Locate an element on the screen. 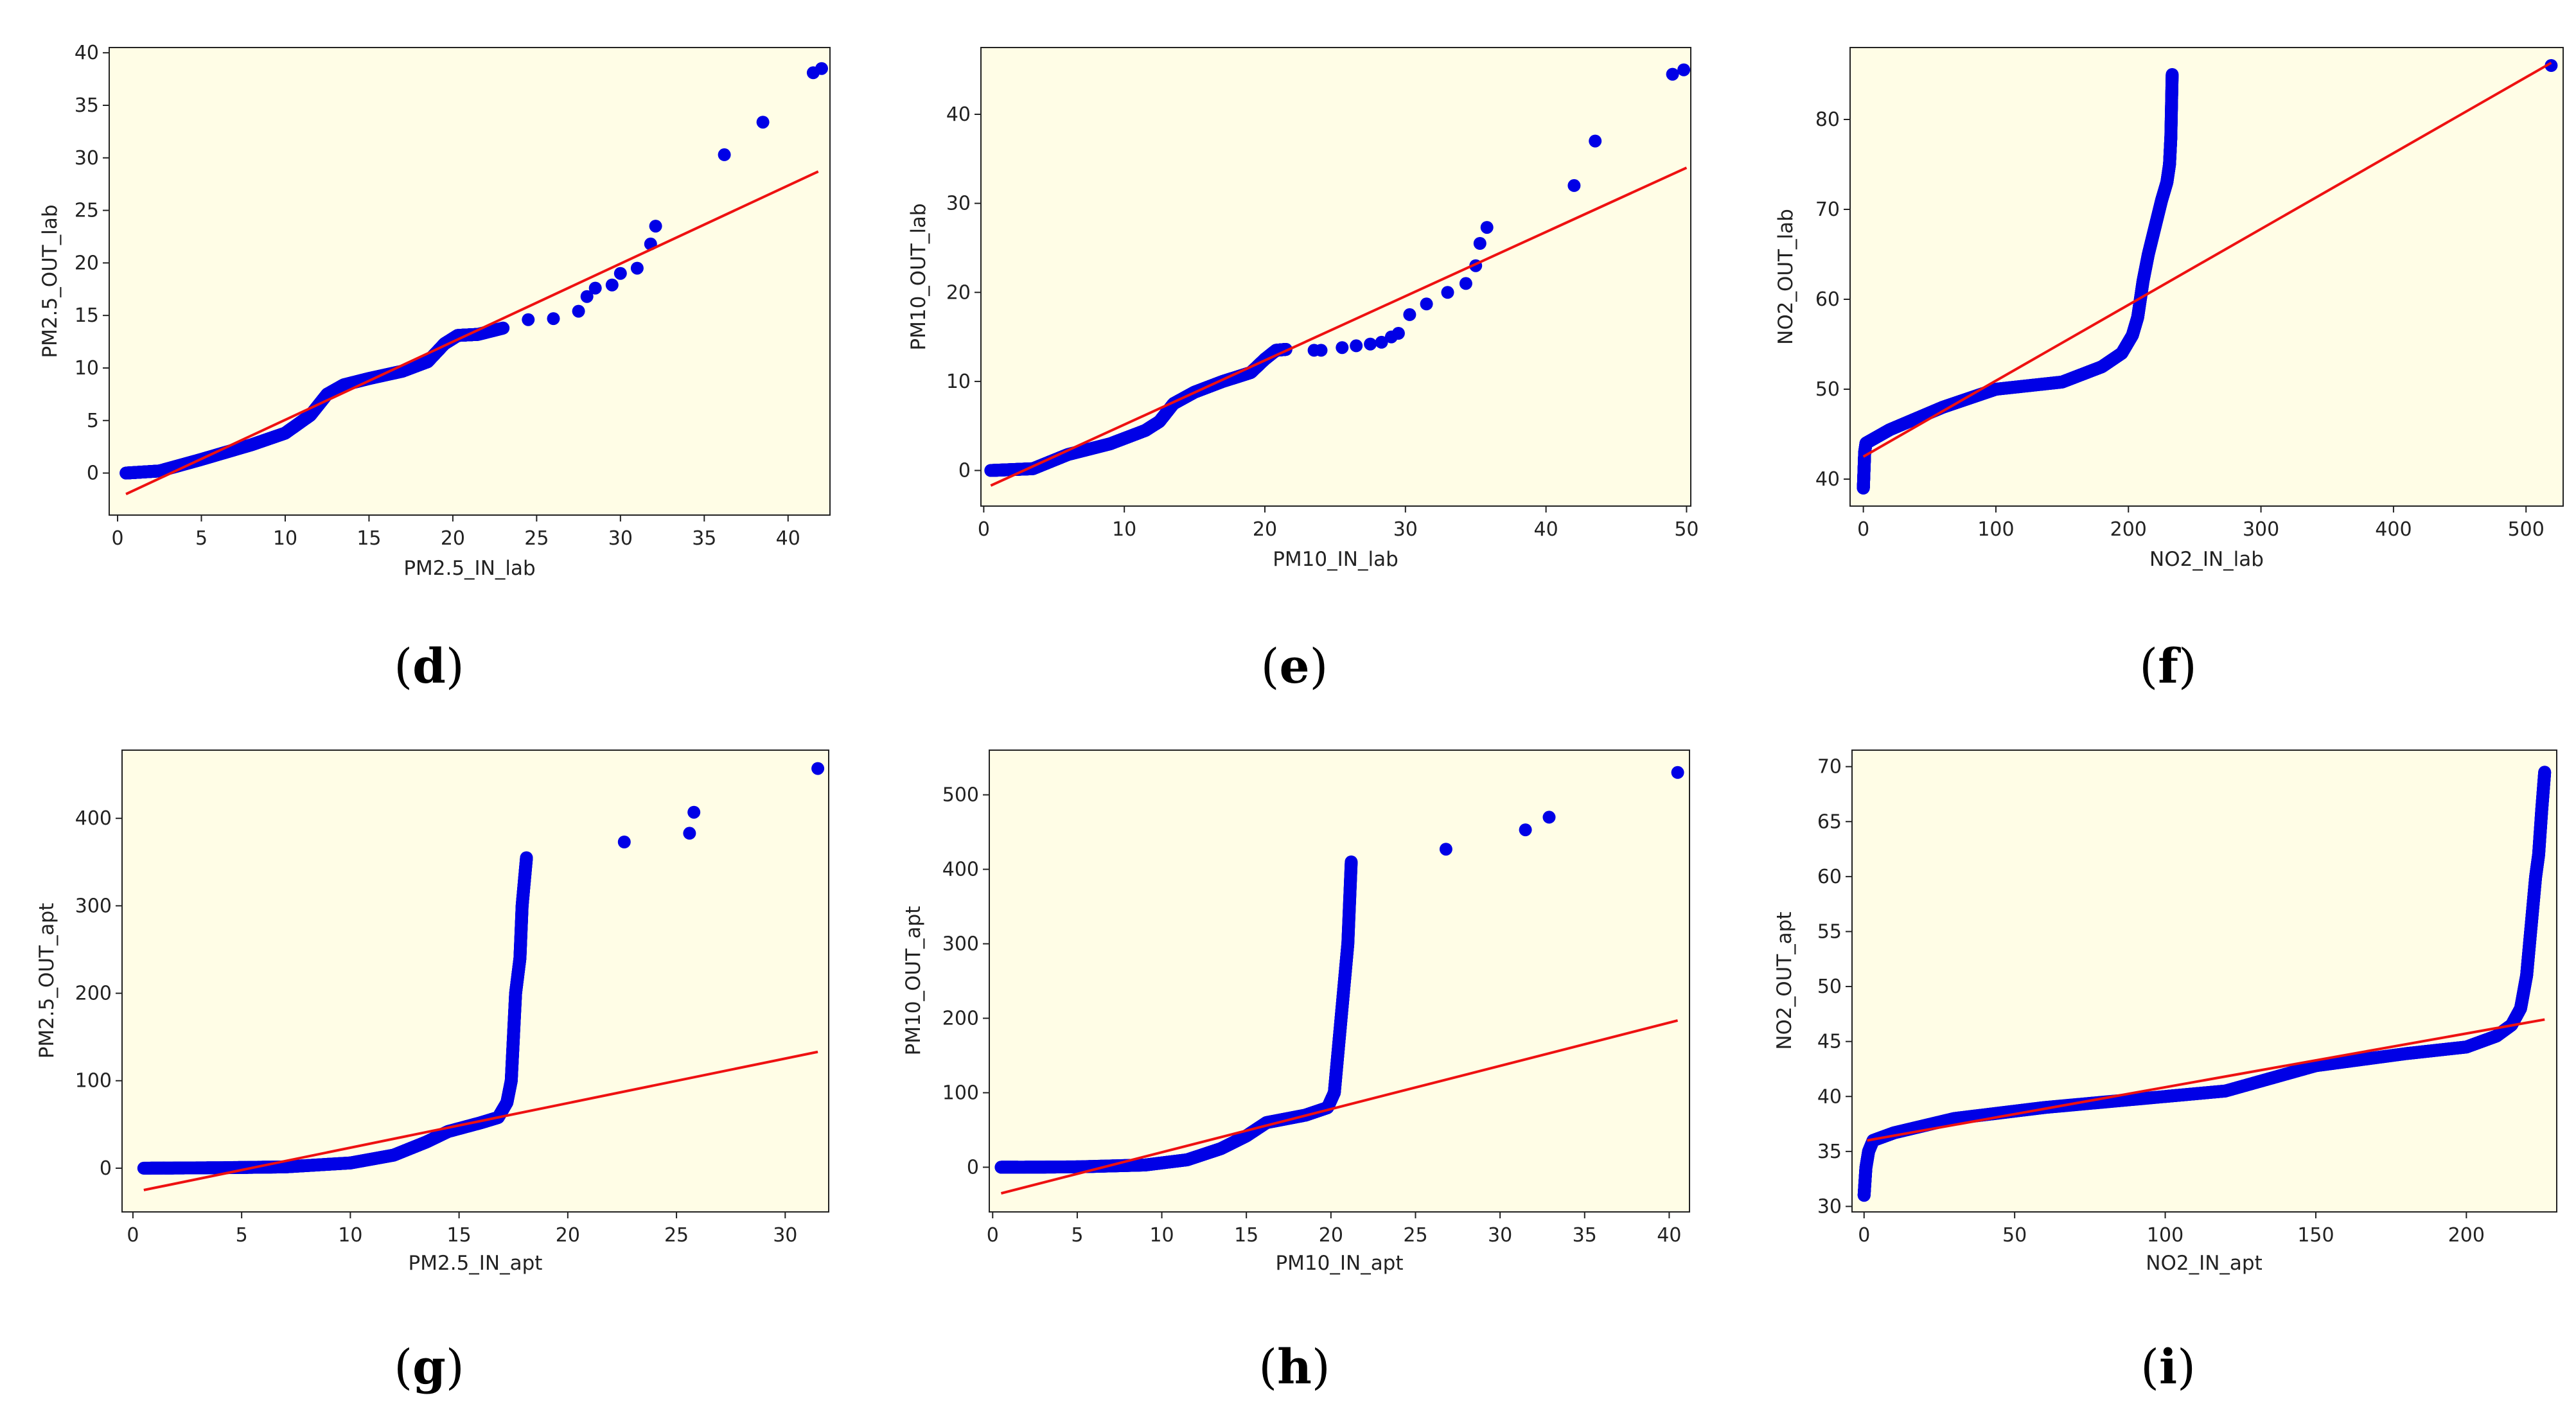 The image size is (2576, 1420). axes-e: 0 10 20 30 40 50 0 10 20 30 40 is located at coordinates (1323, 322).